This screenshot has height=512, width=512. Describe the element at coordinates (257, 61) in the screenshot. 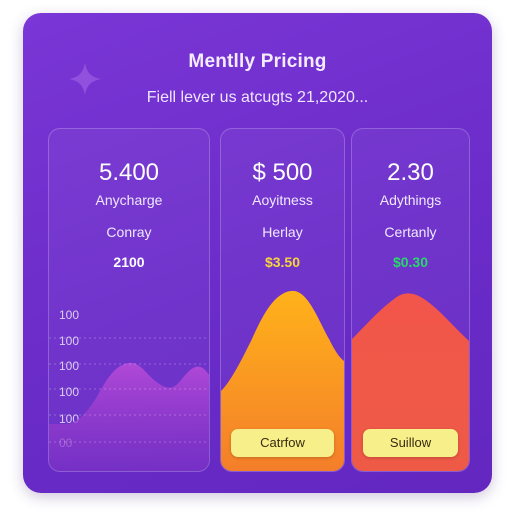

I see `page-title: Mentlly Pricing` at that location.